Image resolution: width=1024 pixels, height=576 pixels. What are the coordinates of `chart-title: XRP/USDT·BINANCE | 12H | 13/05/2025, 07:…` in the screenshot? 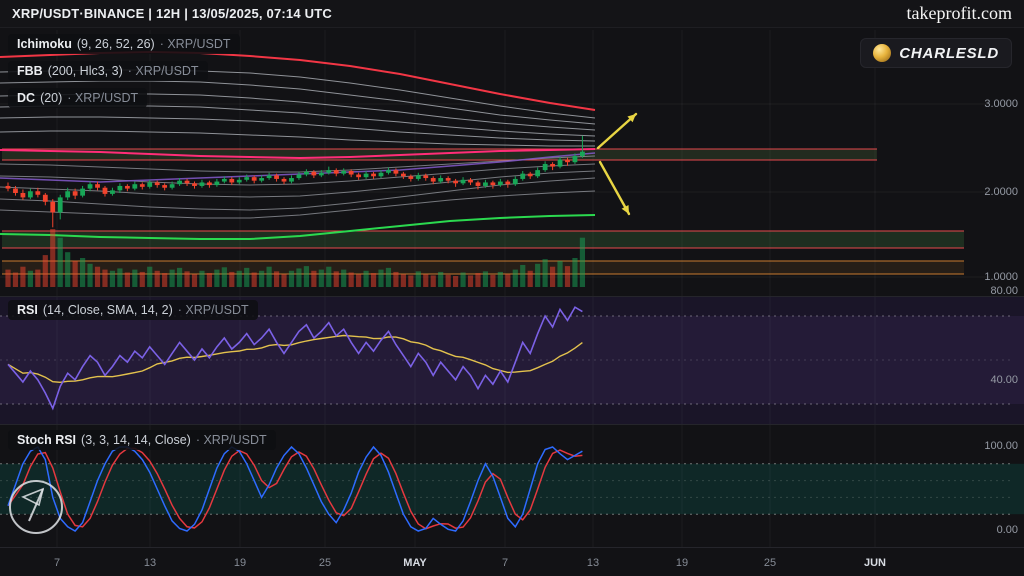 It's located at (172, 13).